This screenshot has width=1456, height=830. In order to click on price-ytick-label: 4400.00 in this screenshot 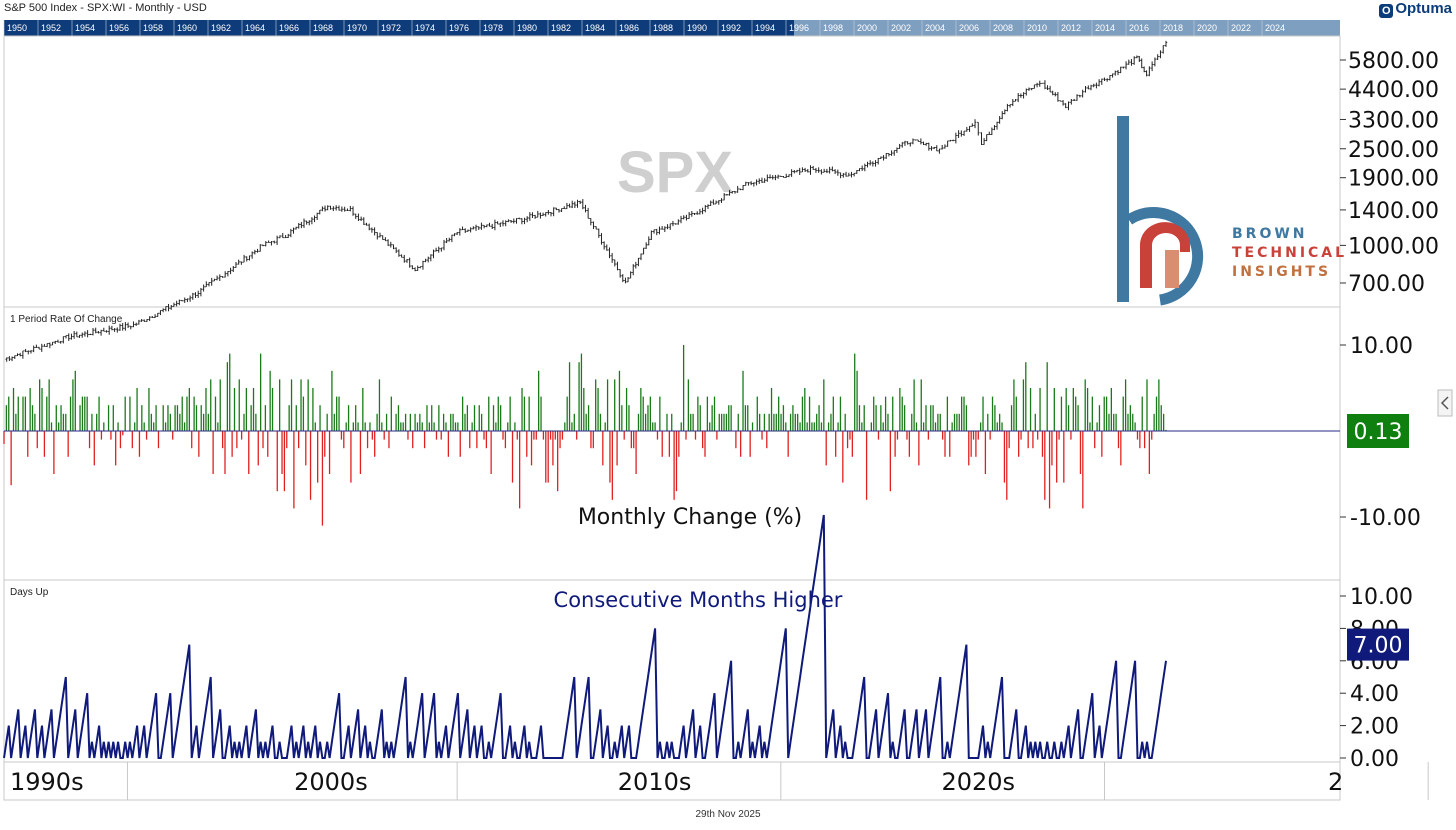, I will do `click(1393, 90)`.